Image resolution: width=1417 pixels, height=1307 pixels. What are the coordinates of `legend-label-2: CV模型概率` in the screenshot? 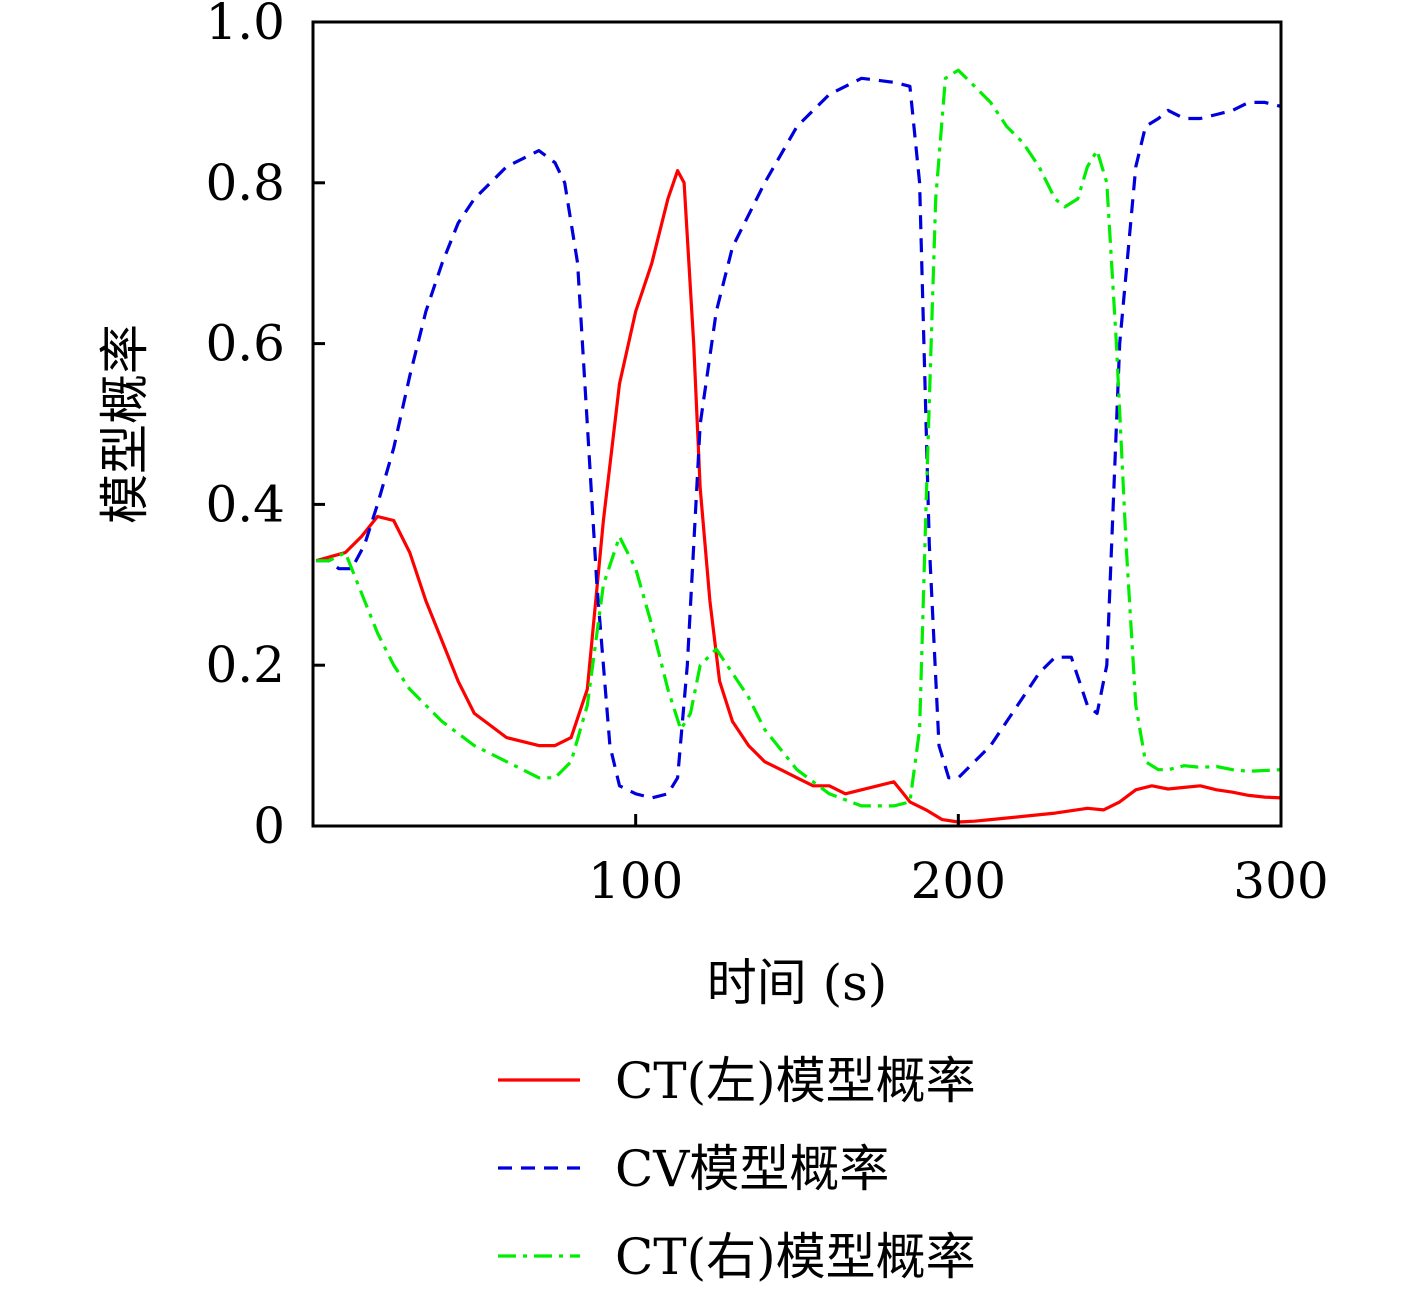 It's located at (752, 1169).